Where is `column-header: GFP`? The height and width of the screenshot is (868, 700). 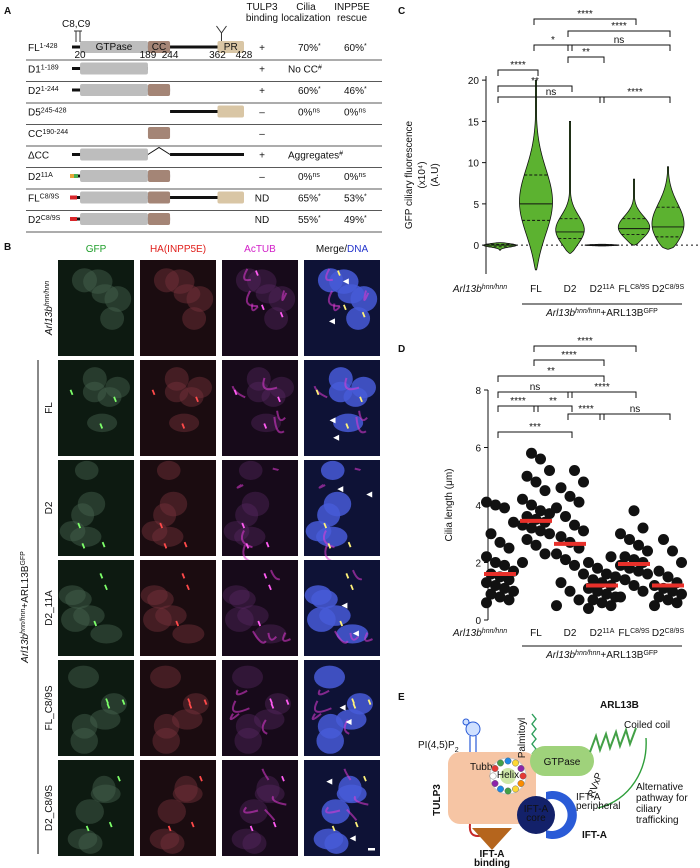 column-header: GFP is located at coordinates (96, 249).